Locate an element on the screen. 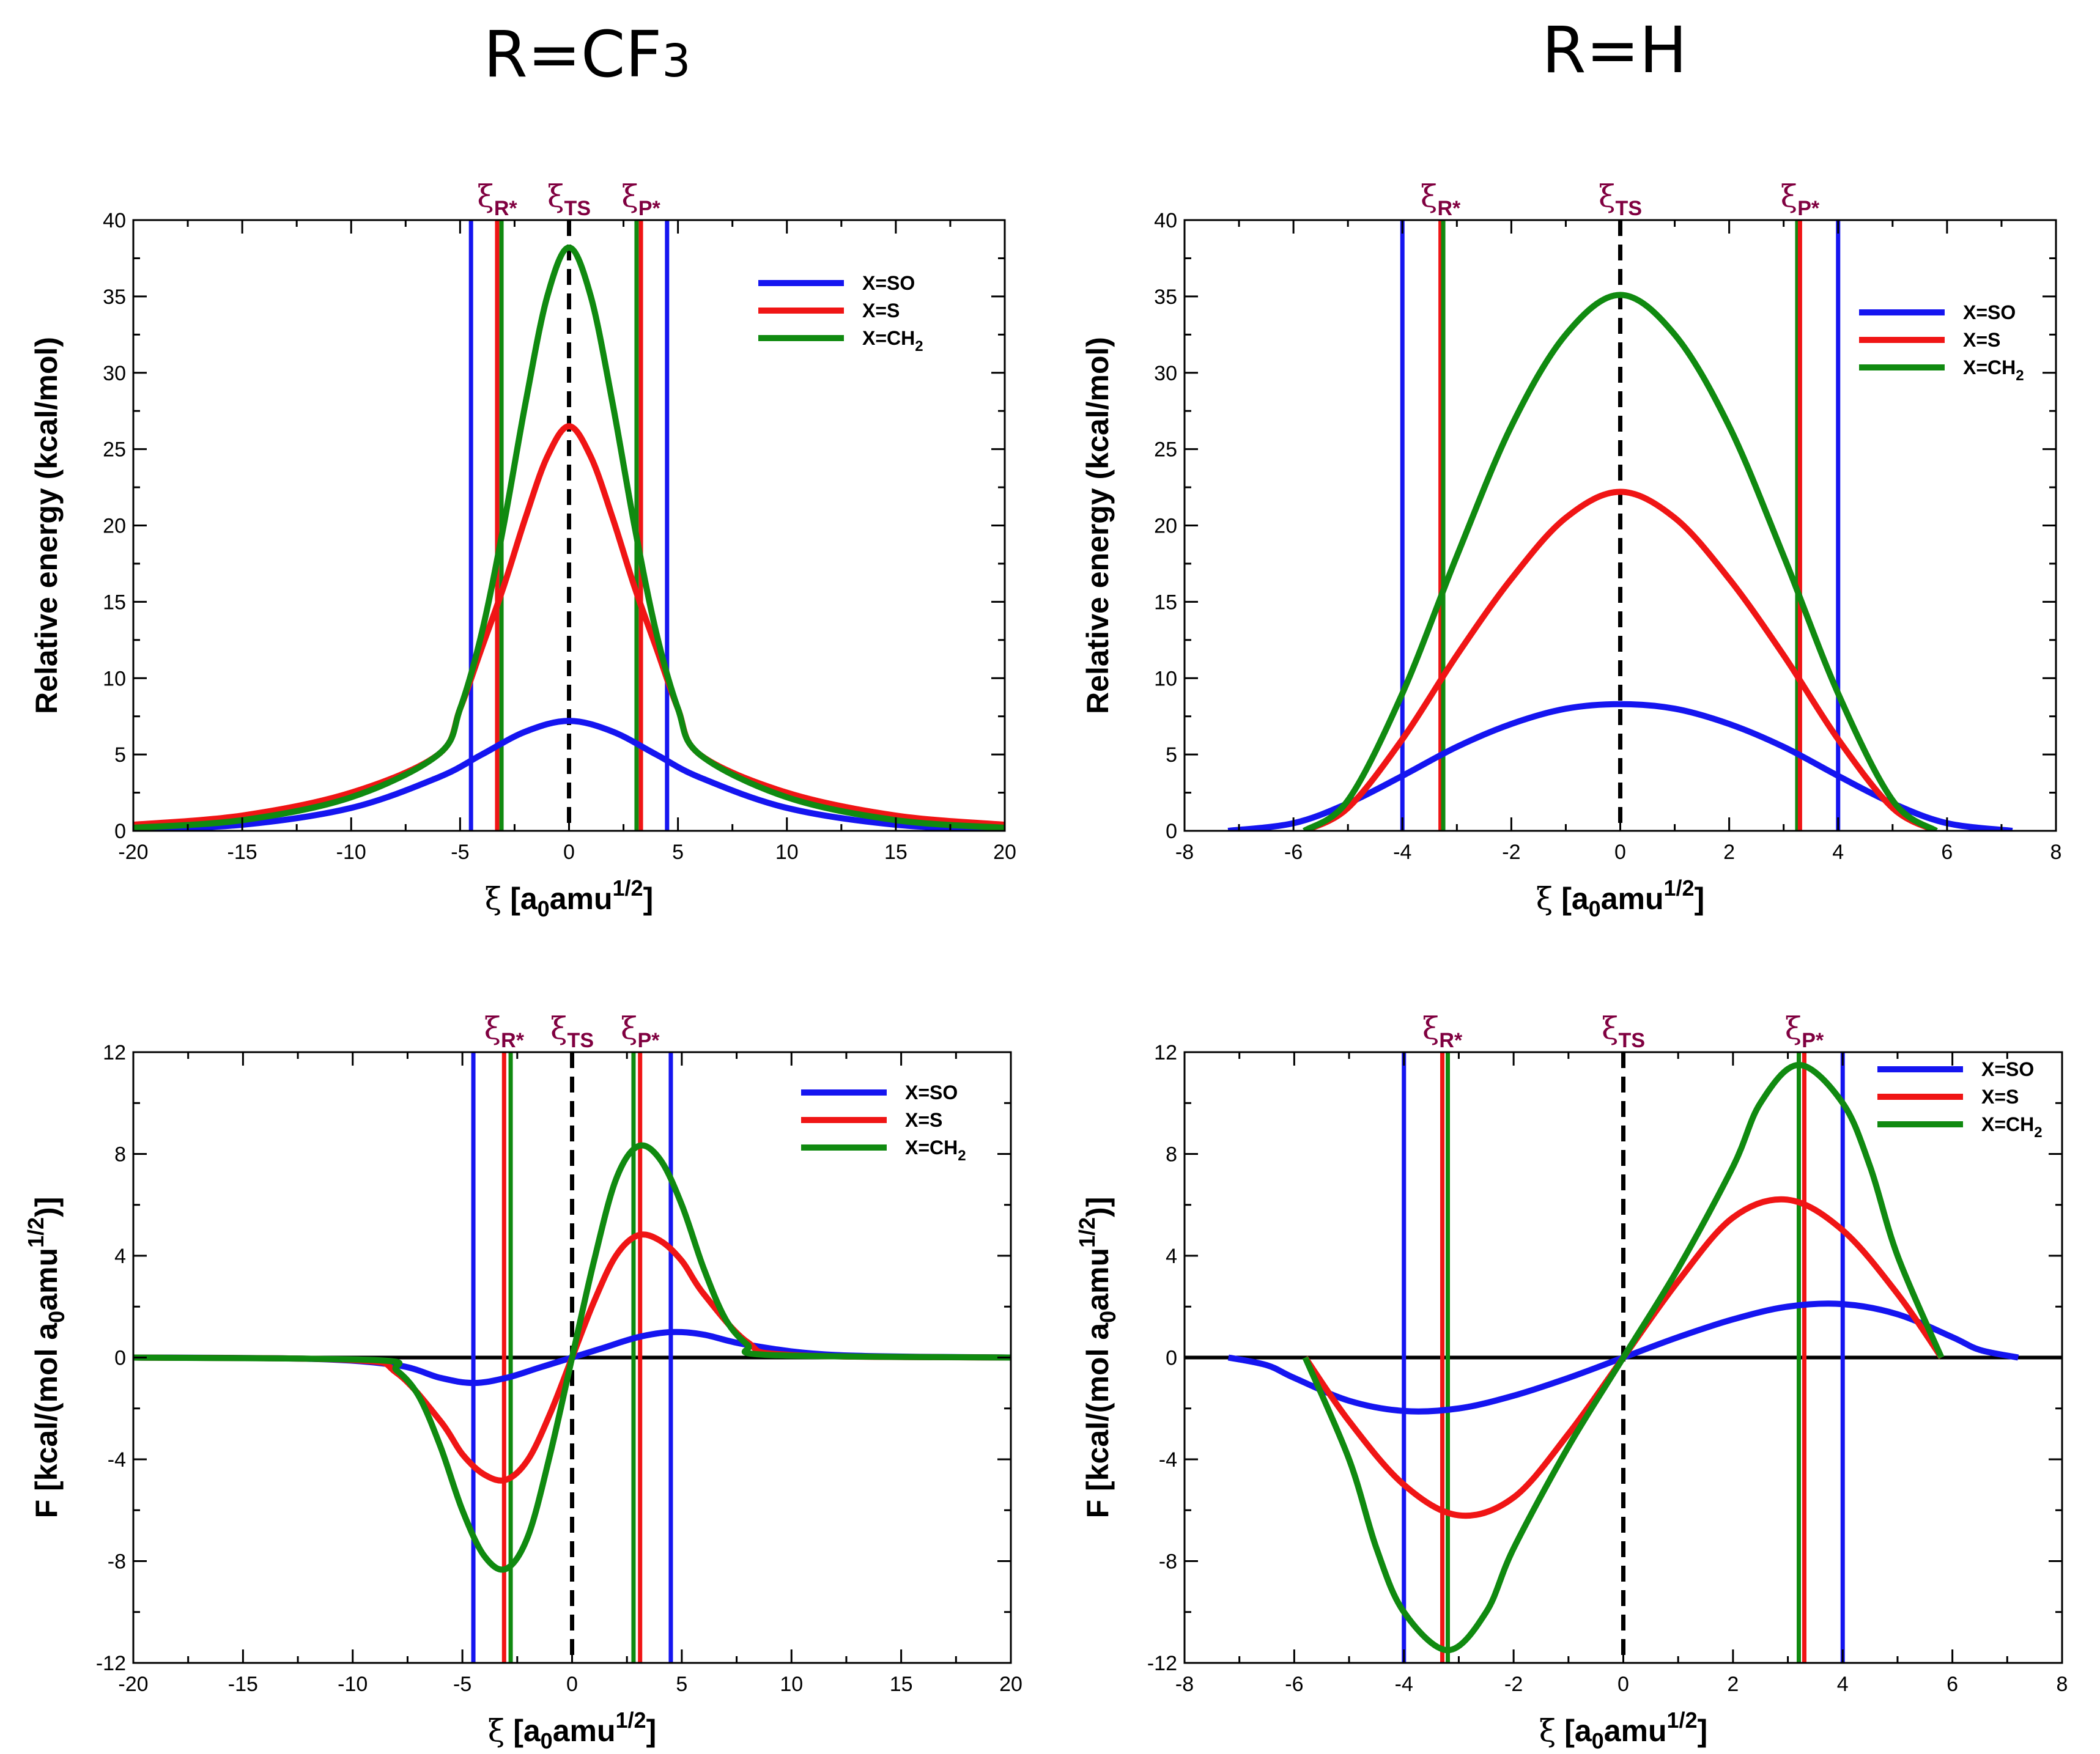  x-tick-label: 10 is located at coordinates (787, 852).